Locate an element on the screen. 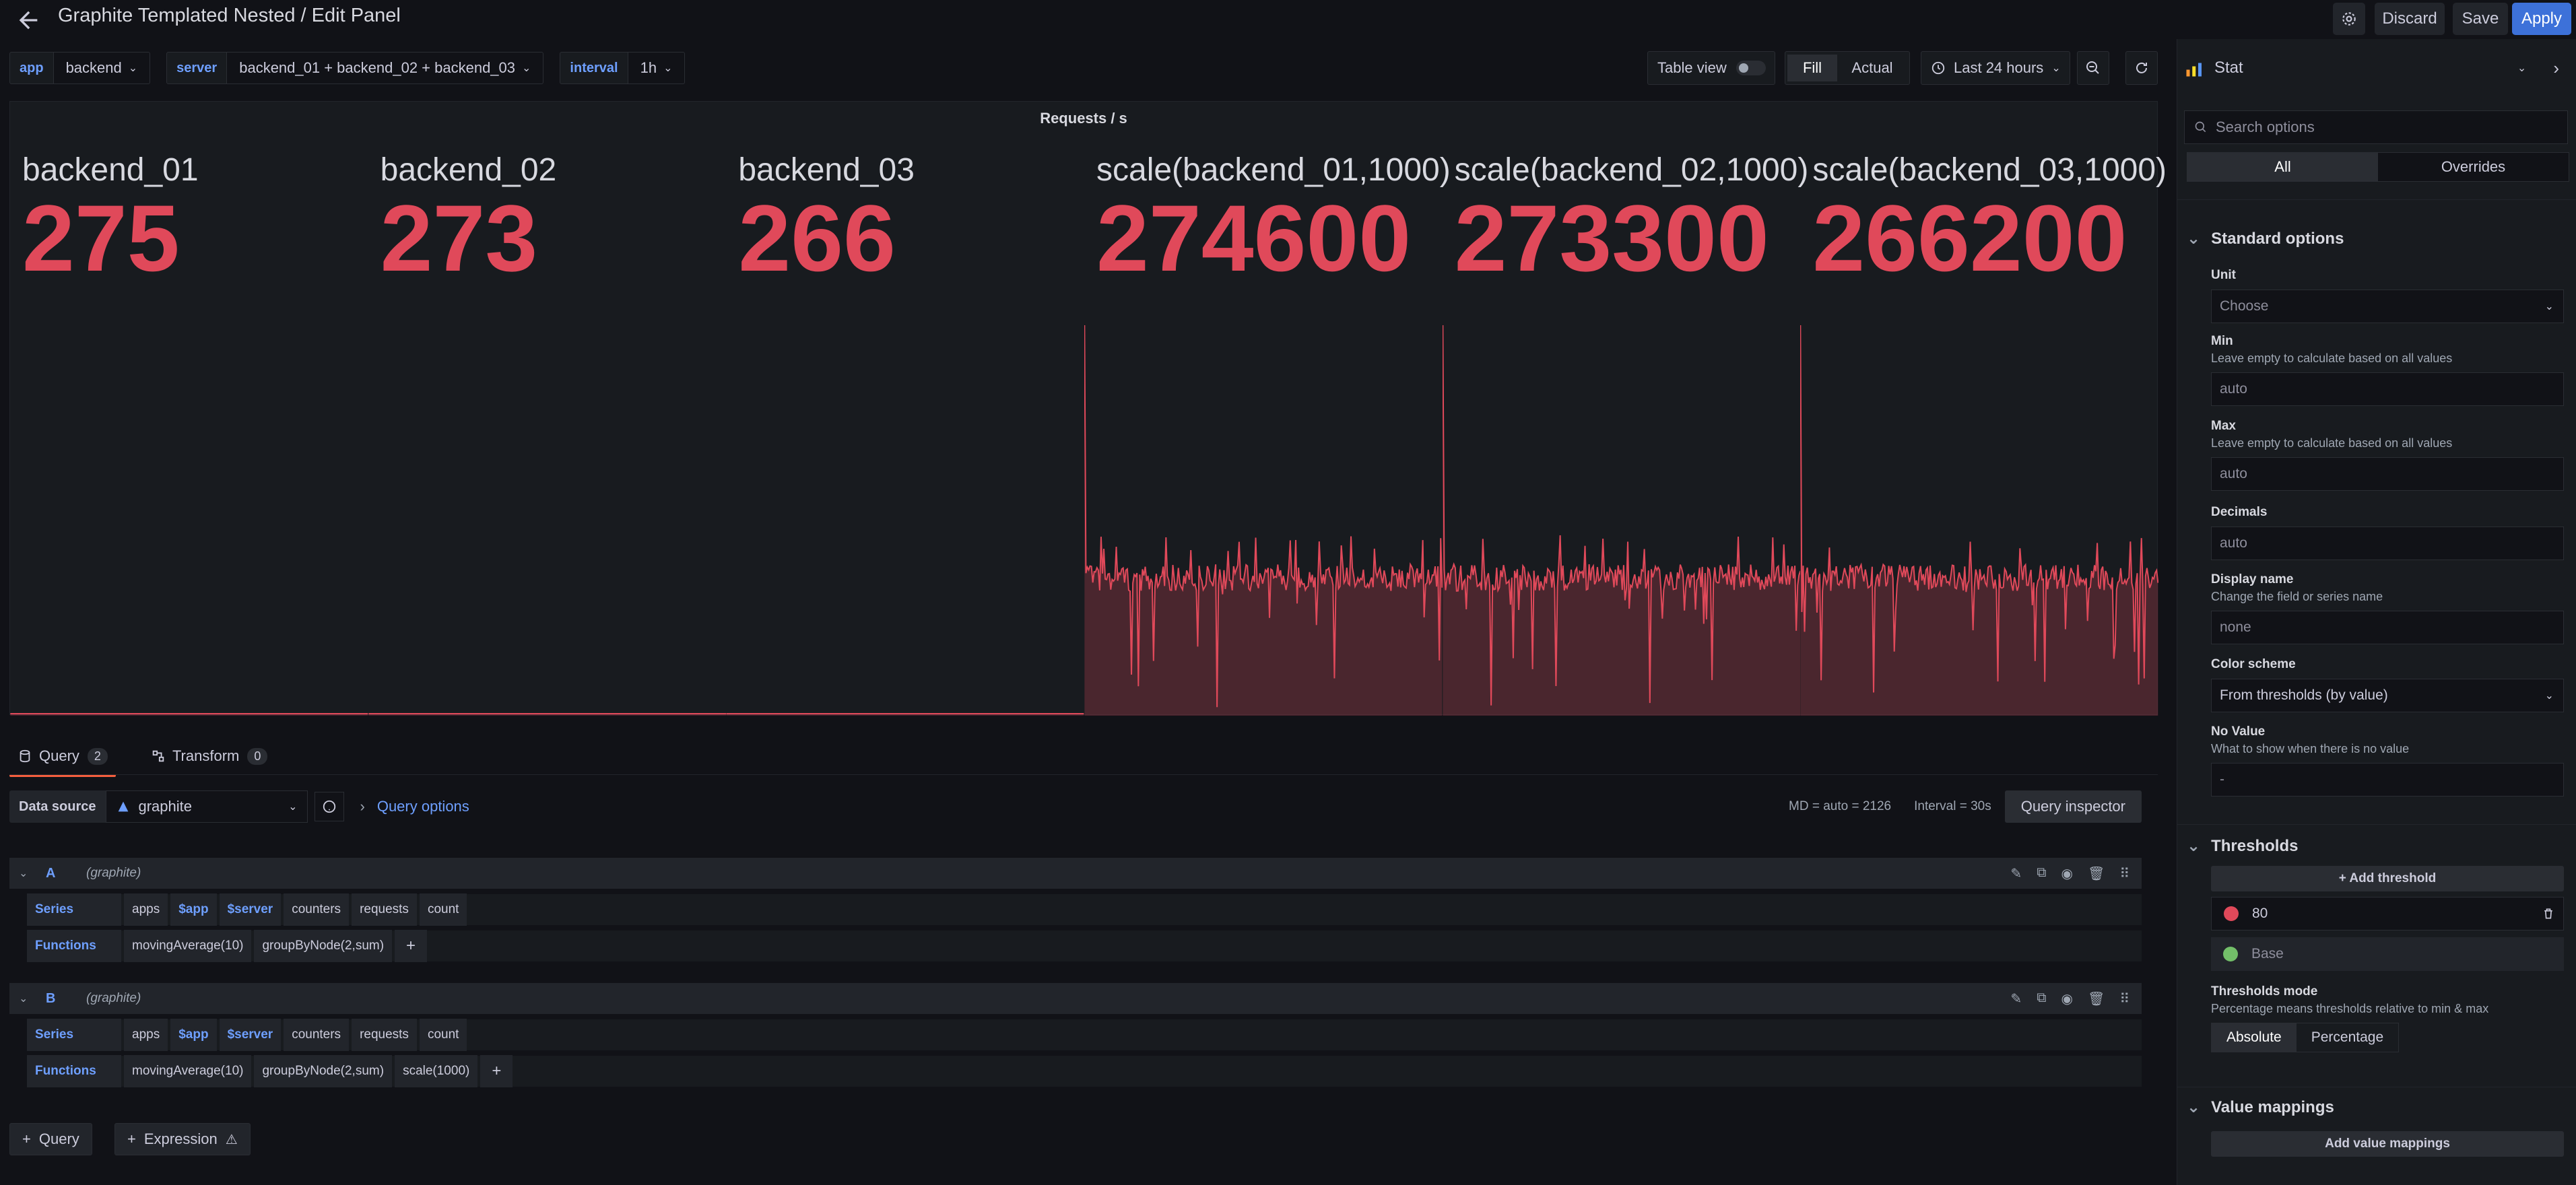 This screenshot has height=1185, width=2576. variable-select-interval: 1h ⌄ is located at coordinates (657, 68).